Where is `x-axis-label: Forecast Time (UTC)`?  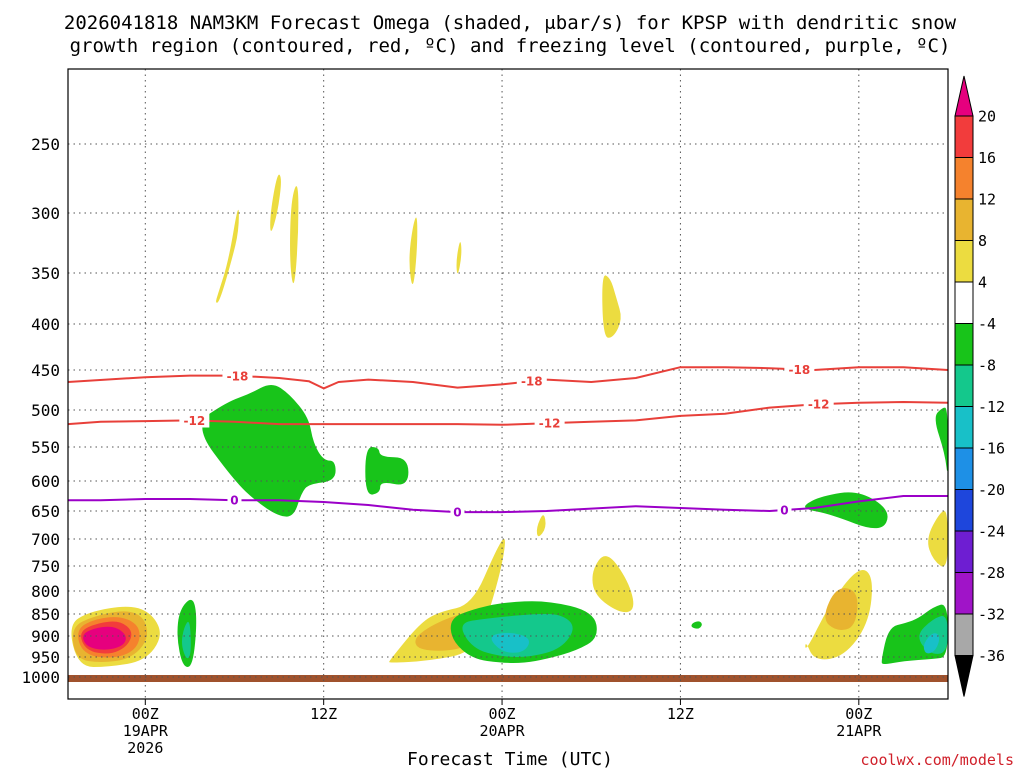 x-axis-label: Forecast Time (UTC) is located at coordinates (510, 758).